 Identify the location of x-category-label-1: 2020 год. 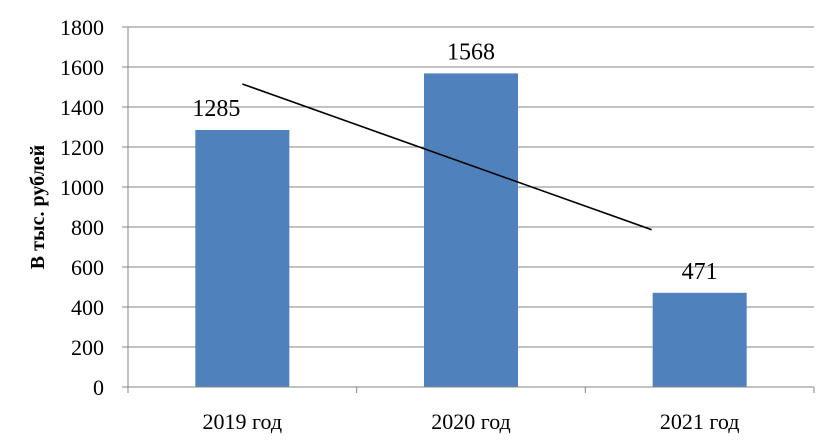
(471, 421).